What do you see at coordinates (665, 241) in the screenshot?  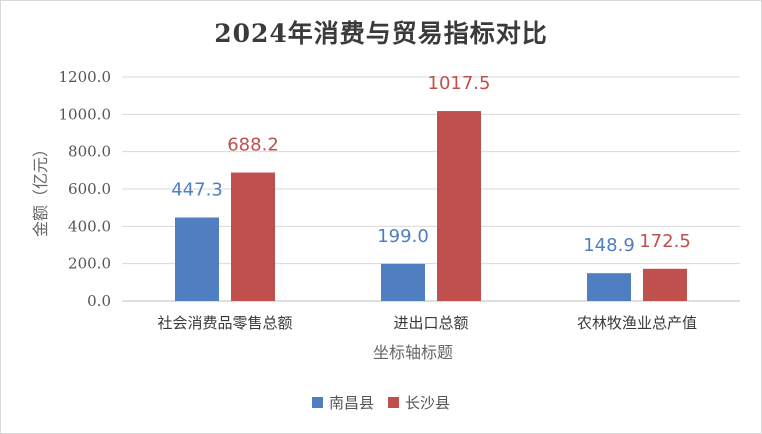 I see `data-label: 172.5` at bounding box center [665, 241].